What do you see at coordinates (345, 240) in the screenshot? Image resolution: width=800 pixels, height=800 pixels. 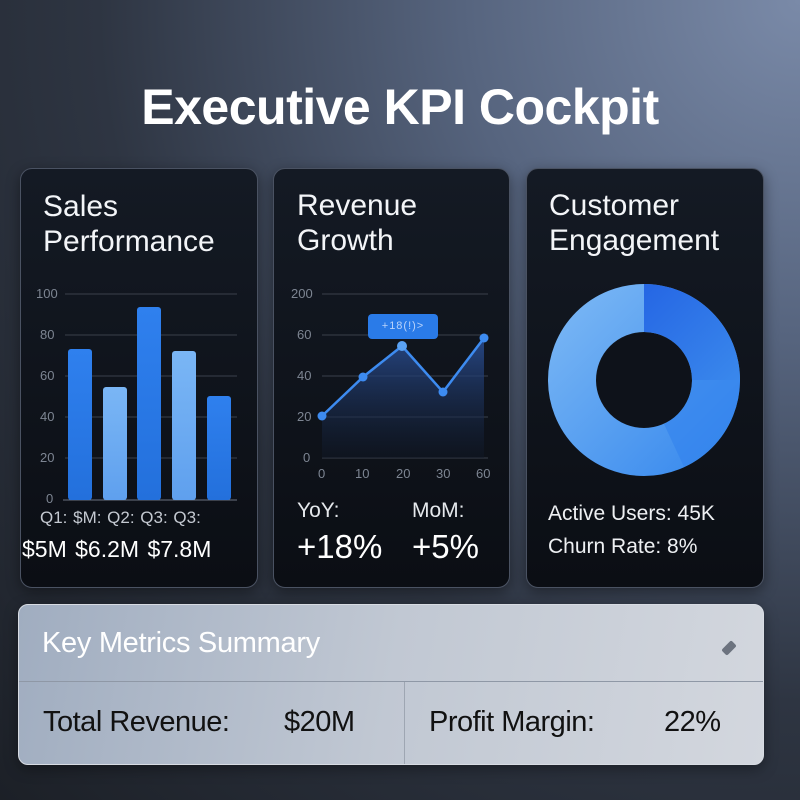 I see `revenue-title-line2: Growth` at bounding box center [345, 240].